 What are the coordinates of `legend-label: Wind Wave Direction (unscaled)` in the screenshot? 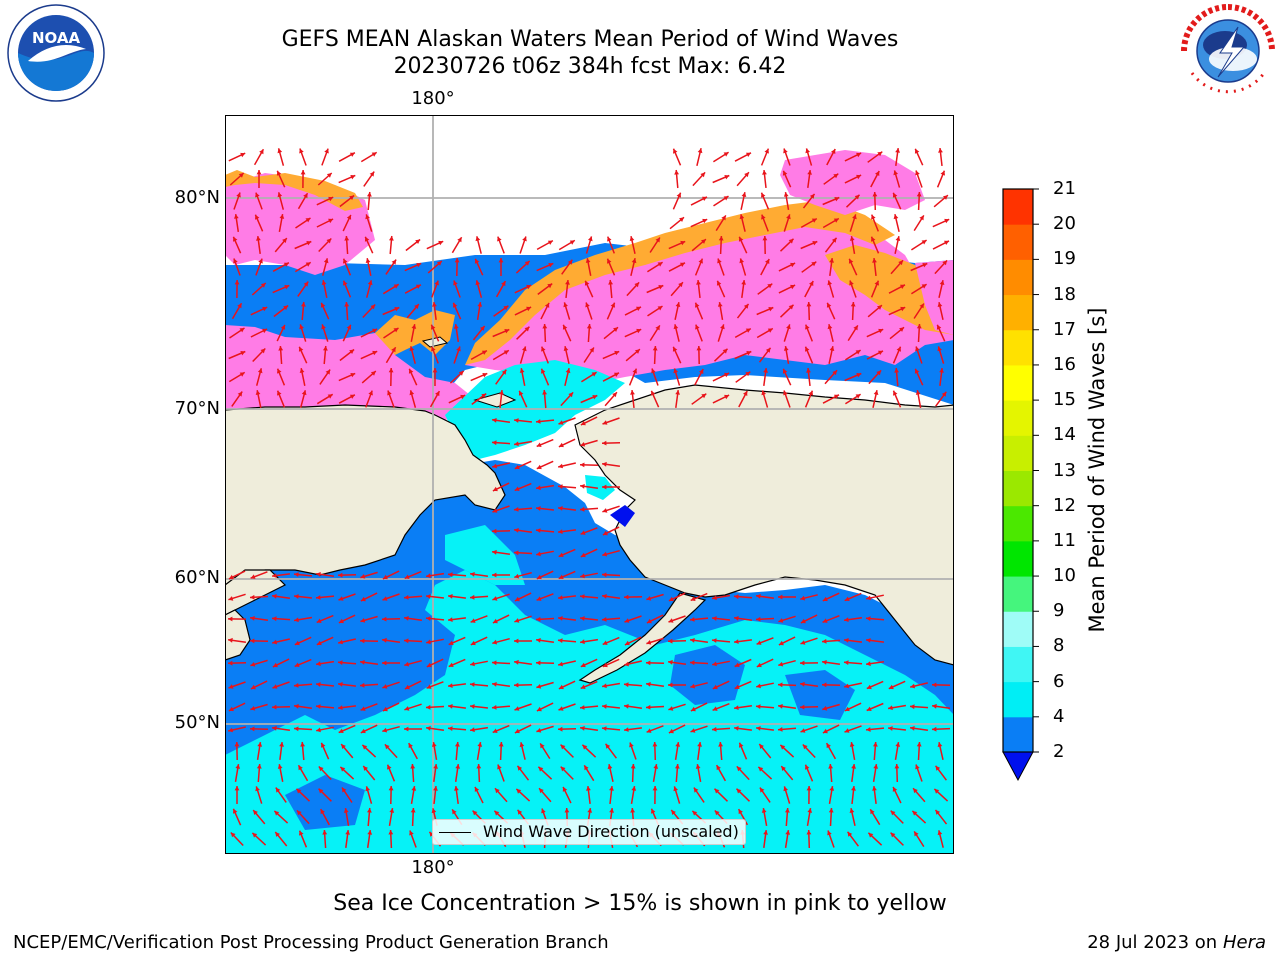 It's located at (611, 831).